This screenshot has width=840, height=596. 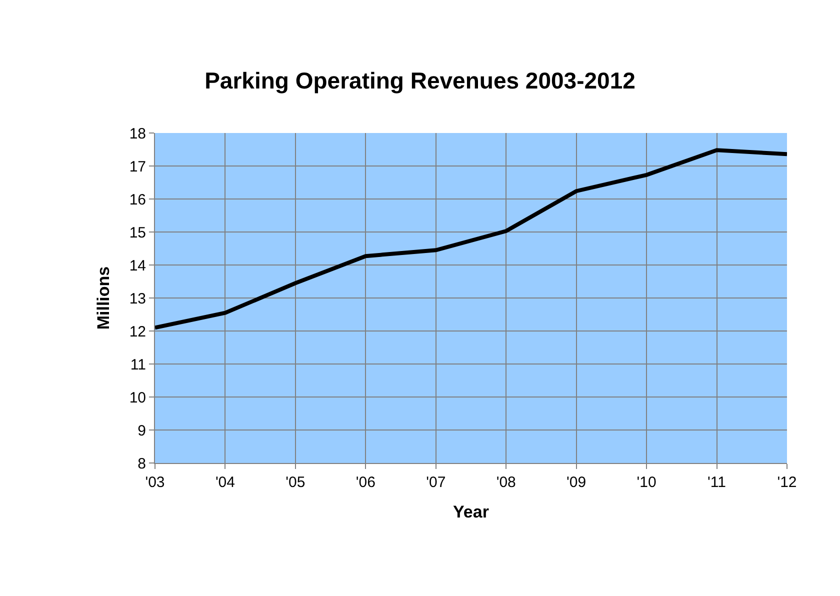 What do you see at coordinates (225, 482) in the screenshot?
I see `x-tick-label: '04` at bounding box center [225, 482].